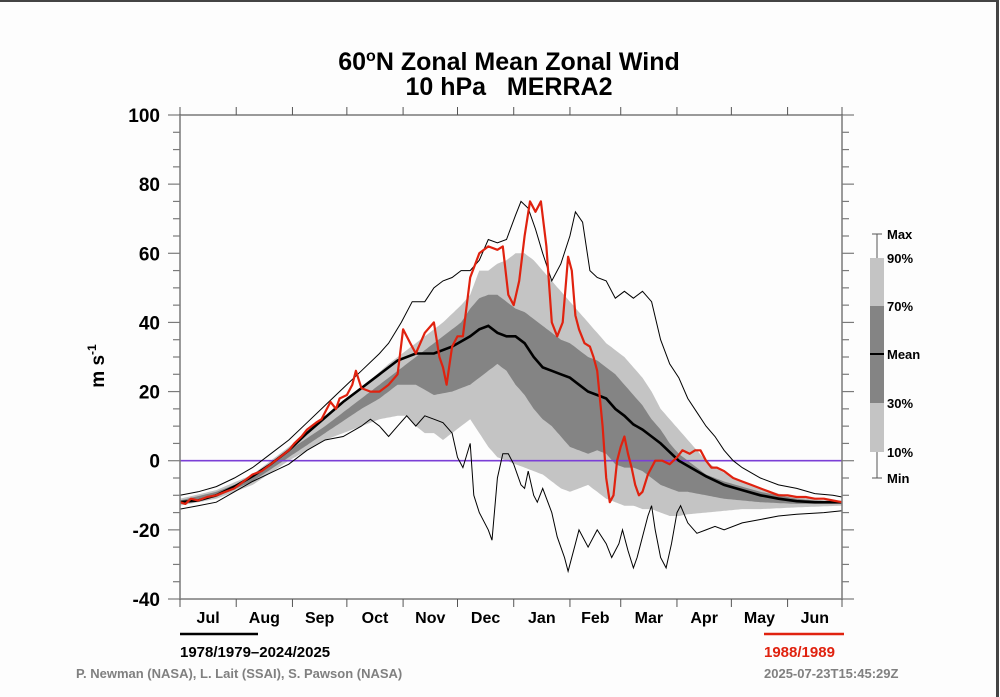  What do you see at coordinates (900, 258) in the screenshot?
I see `legend-label-90: 90%` at bounding box center [900, 258].